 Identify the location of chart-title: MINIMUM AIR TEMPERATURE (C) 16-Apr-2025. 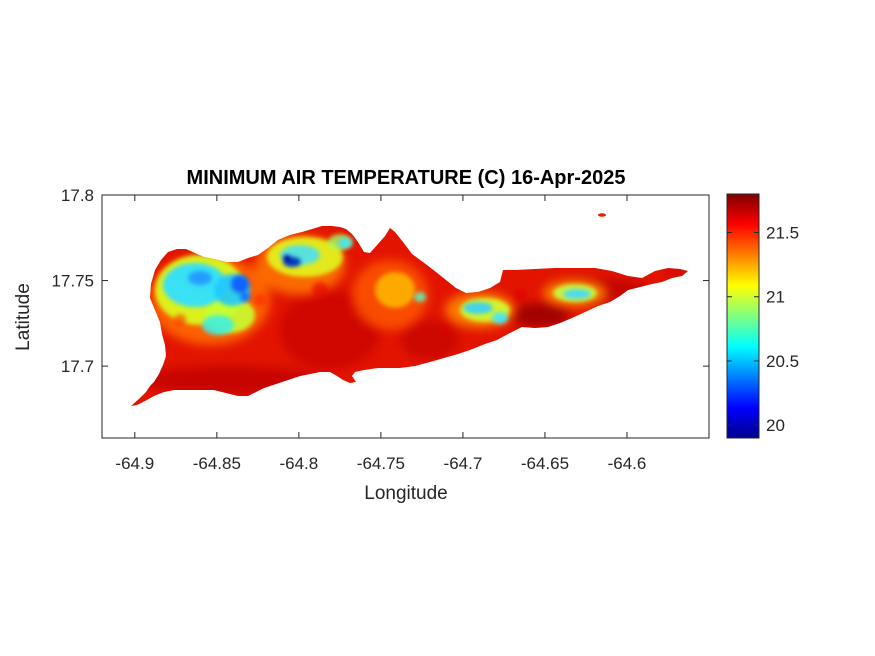
(406, 178).